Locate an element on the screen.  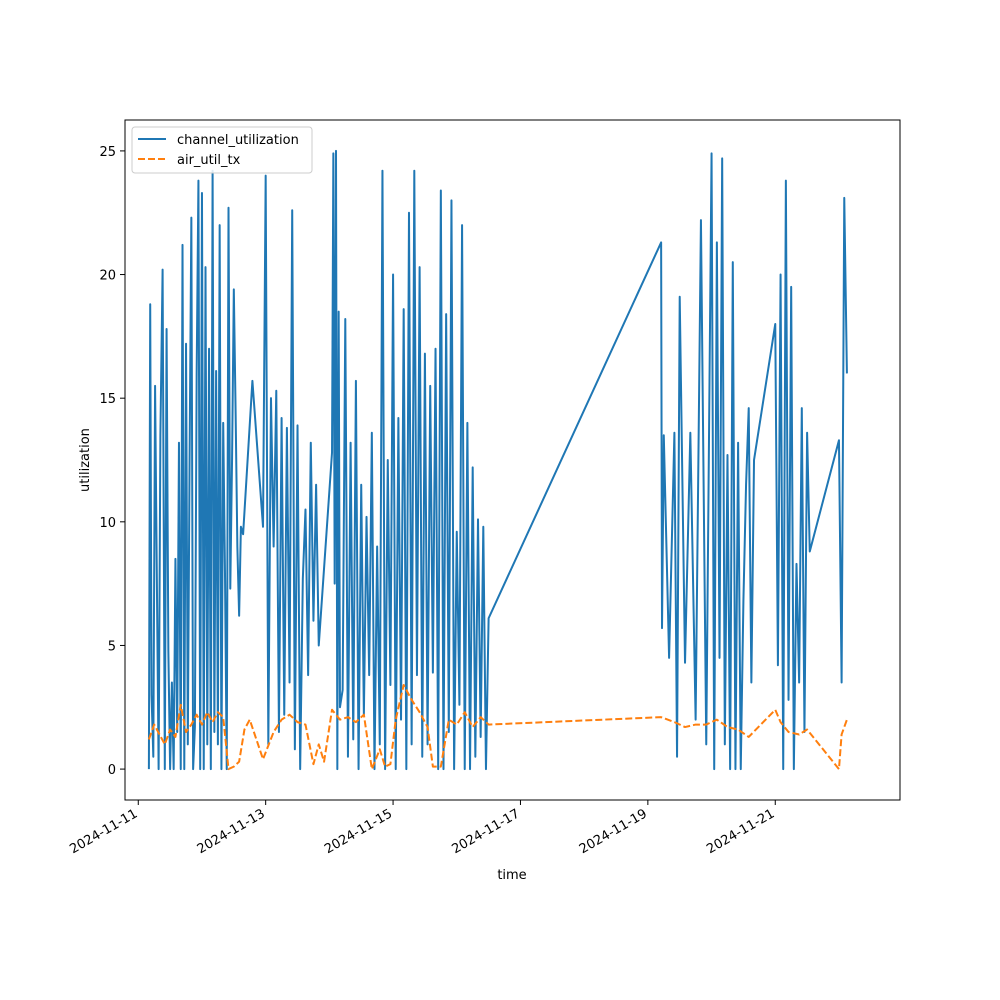
x-axis-label: time is located at coordinates (511, 875).